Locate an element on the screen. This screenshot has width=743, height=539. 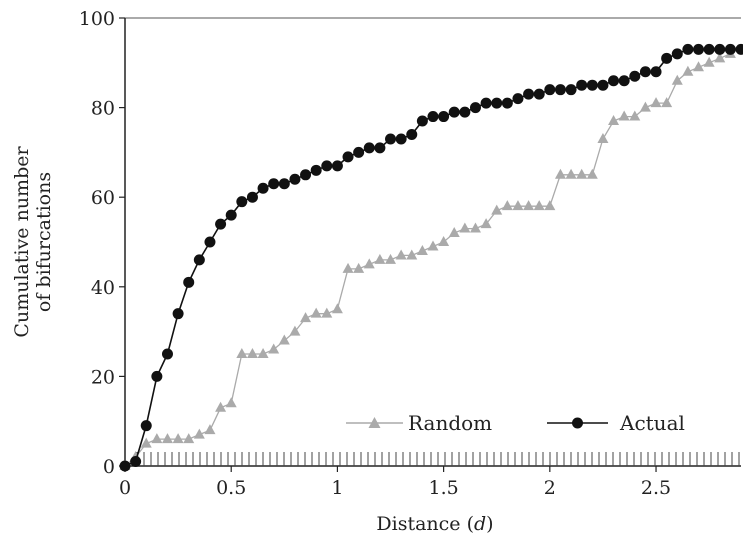
distance-rug is located at coordinates (438, 459).